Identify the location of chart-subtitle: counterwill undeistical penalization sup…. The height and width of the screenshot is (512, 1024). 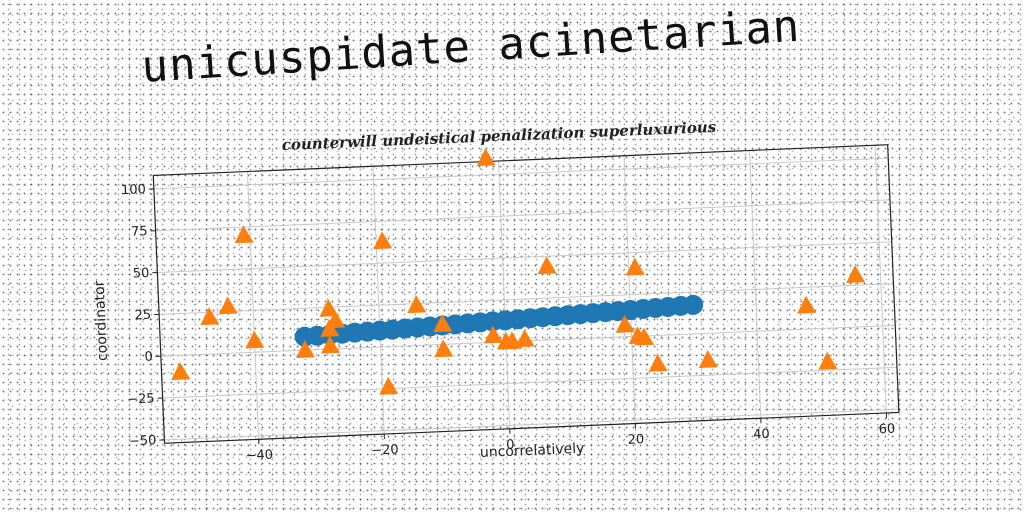
(499, 136).